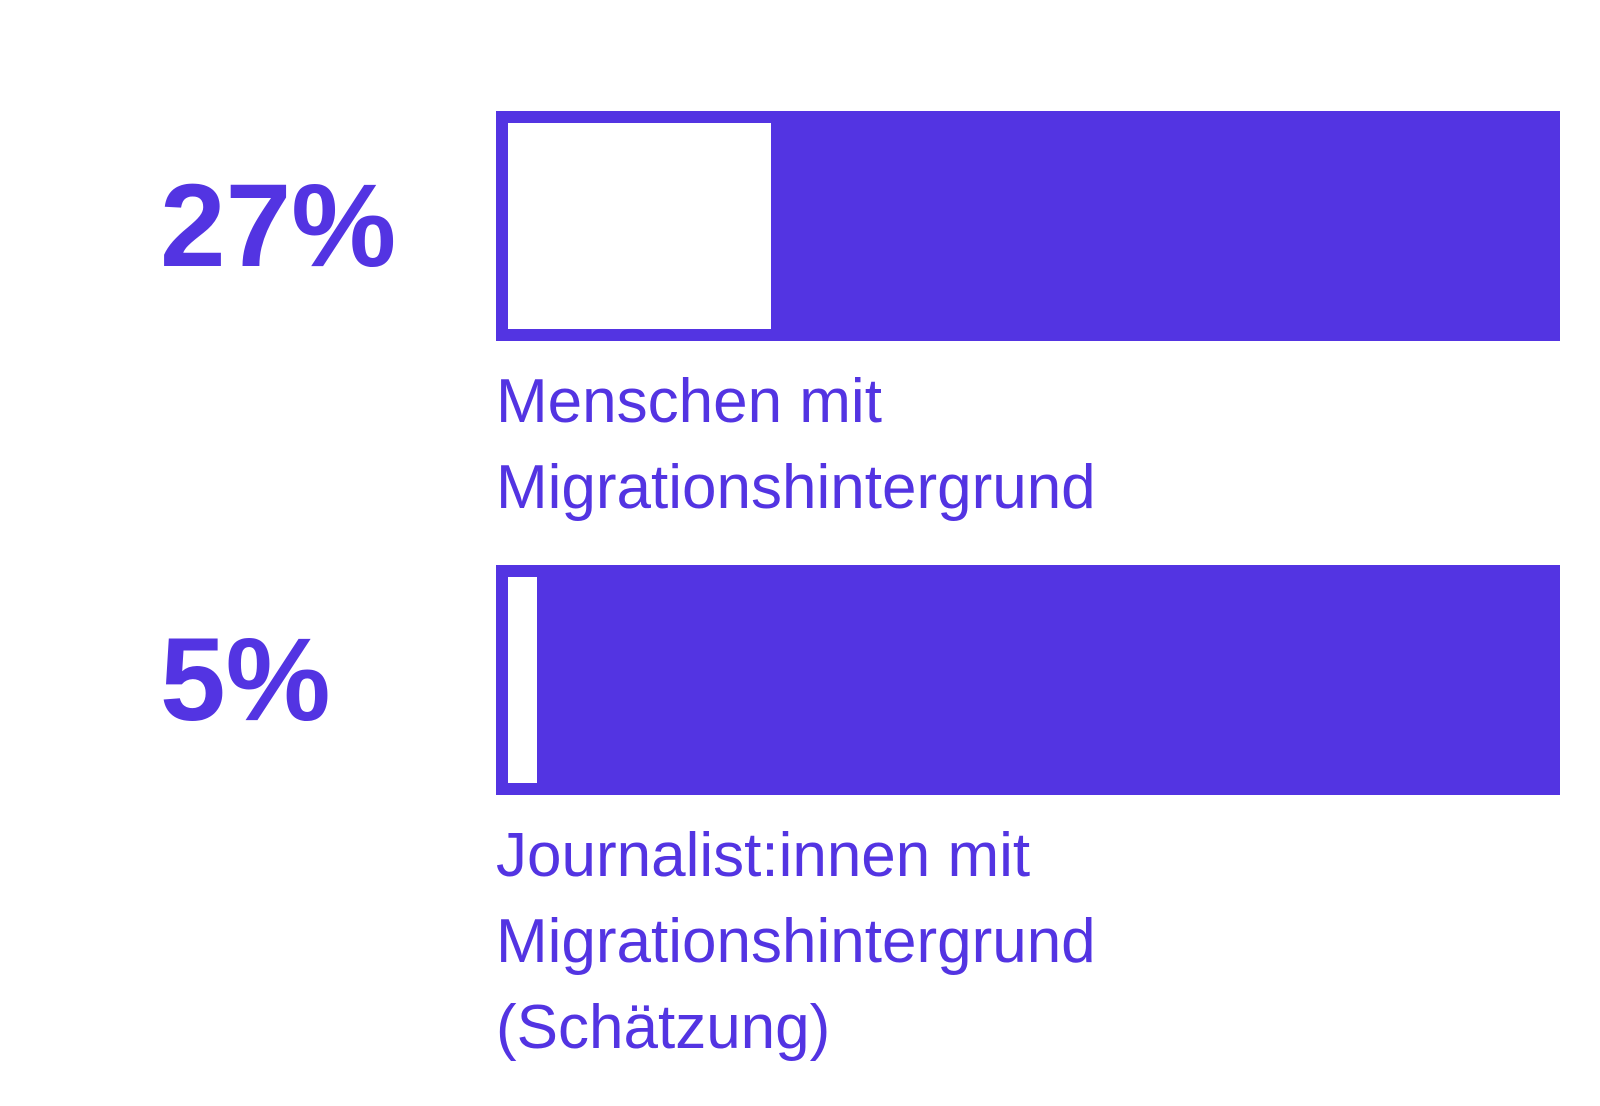 This screenshot has width=1600, height=1106. Describe the element at coordinates (796, 444) in the screenshot. I see `category-label: Menschen mit Migrationshintergrund` at that location.